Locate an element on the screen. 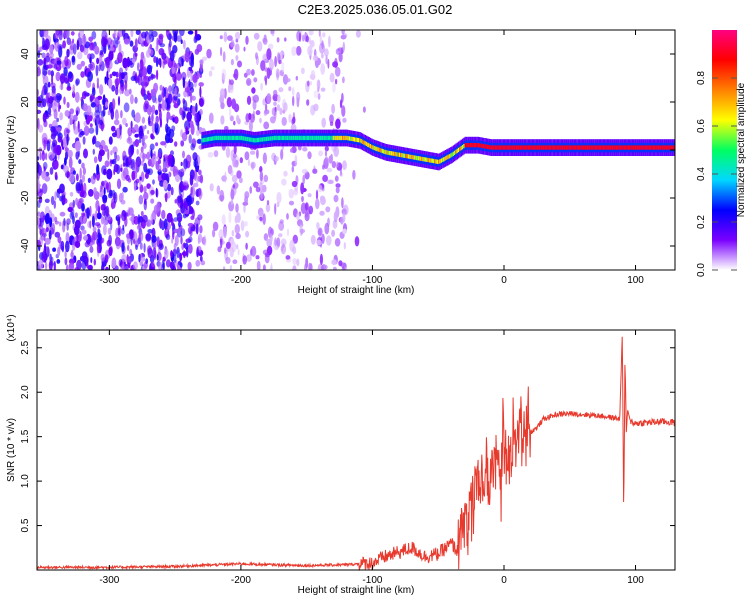  colorbar-tick-label: 0.4 is located at coordinates (701, 174).